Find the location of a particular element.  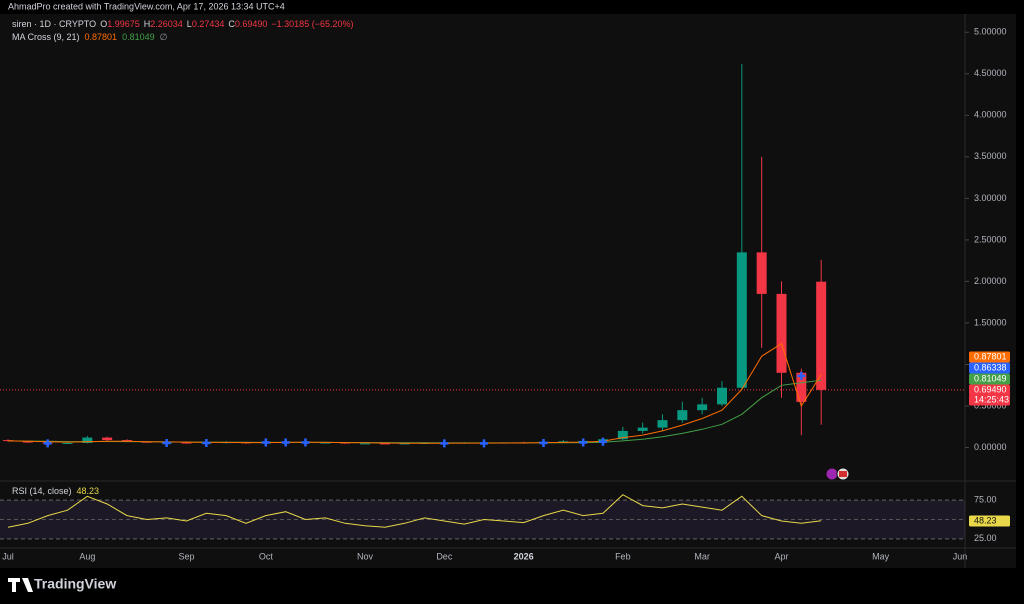

countdown-badge: 14:25:43 is located at coordinates (991, 399).